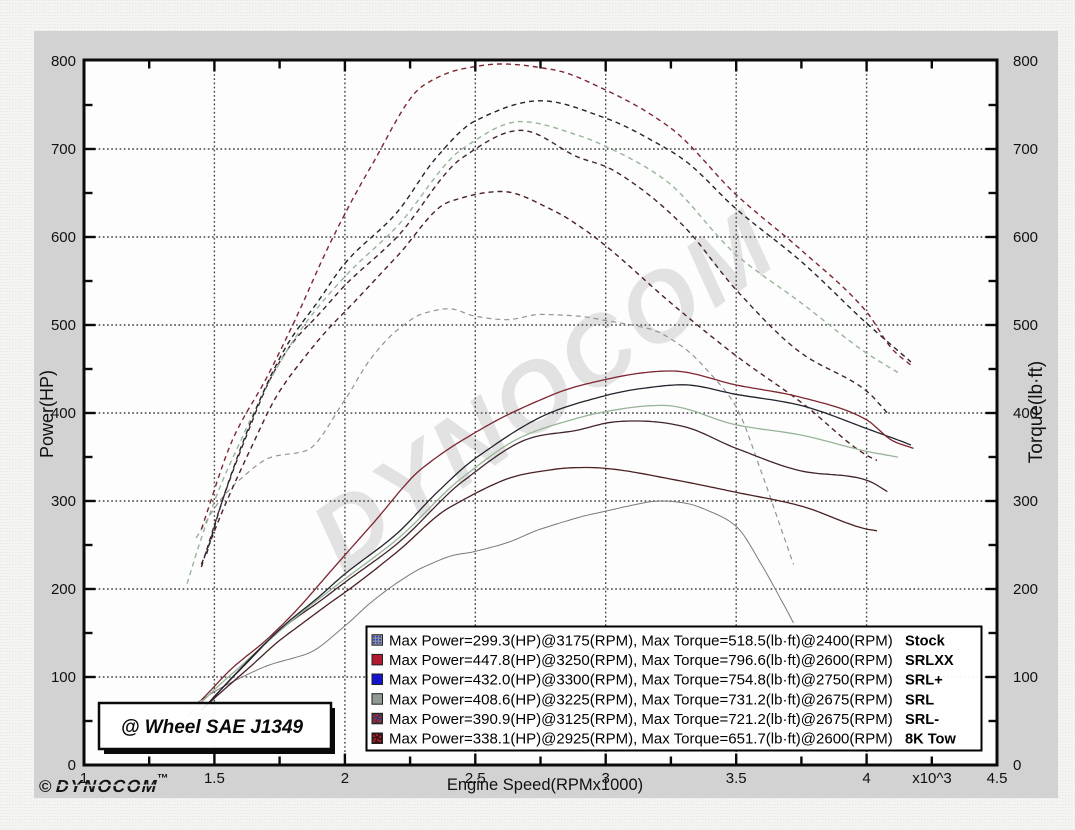  What do you see at coordinates (736, 778) in the screenshot?
I see `svg-text: 3.5` at bounding box center [736, 778].